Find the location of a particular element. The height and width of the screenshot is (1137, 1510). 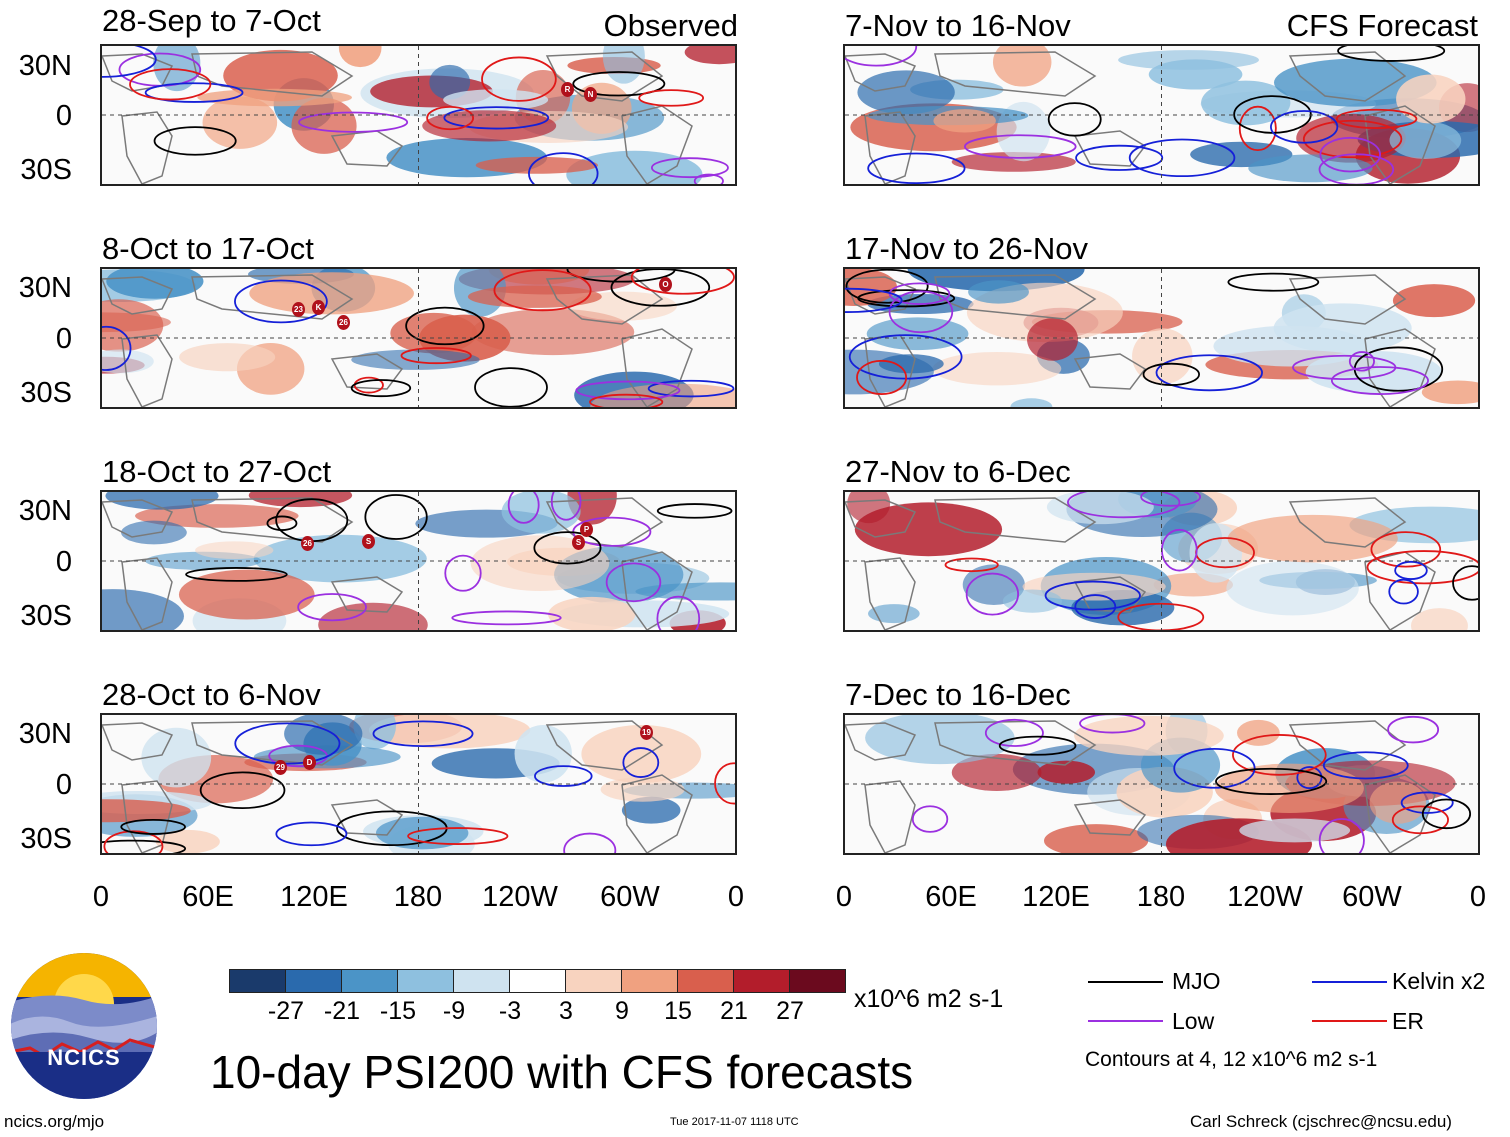

ncics-logo: NCICS is located at coordinates (84, 1026).